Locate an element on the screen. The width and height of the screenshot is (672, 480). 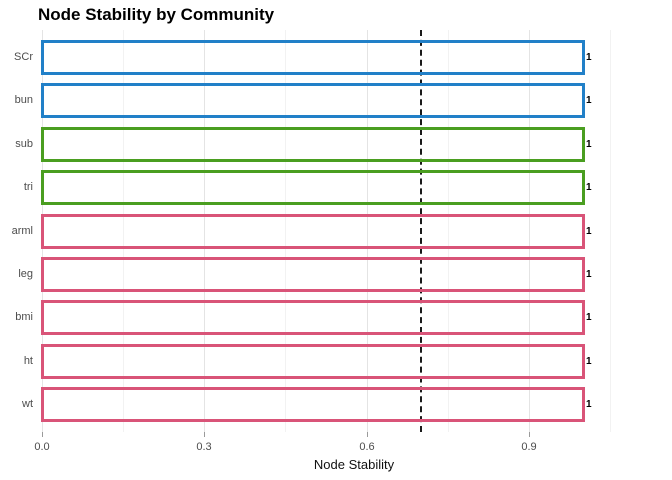
y-axis-label: wt is located at coordinates (27, 404).